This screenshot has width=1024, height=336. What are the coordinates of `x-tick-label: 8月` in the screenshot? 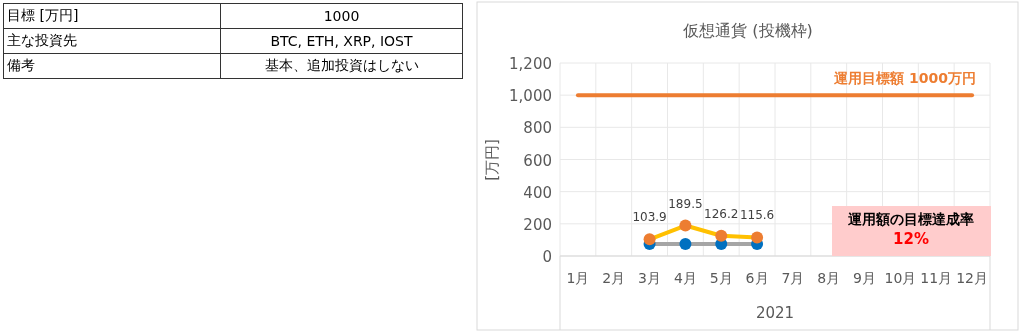 It's located at (829, 278).